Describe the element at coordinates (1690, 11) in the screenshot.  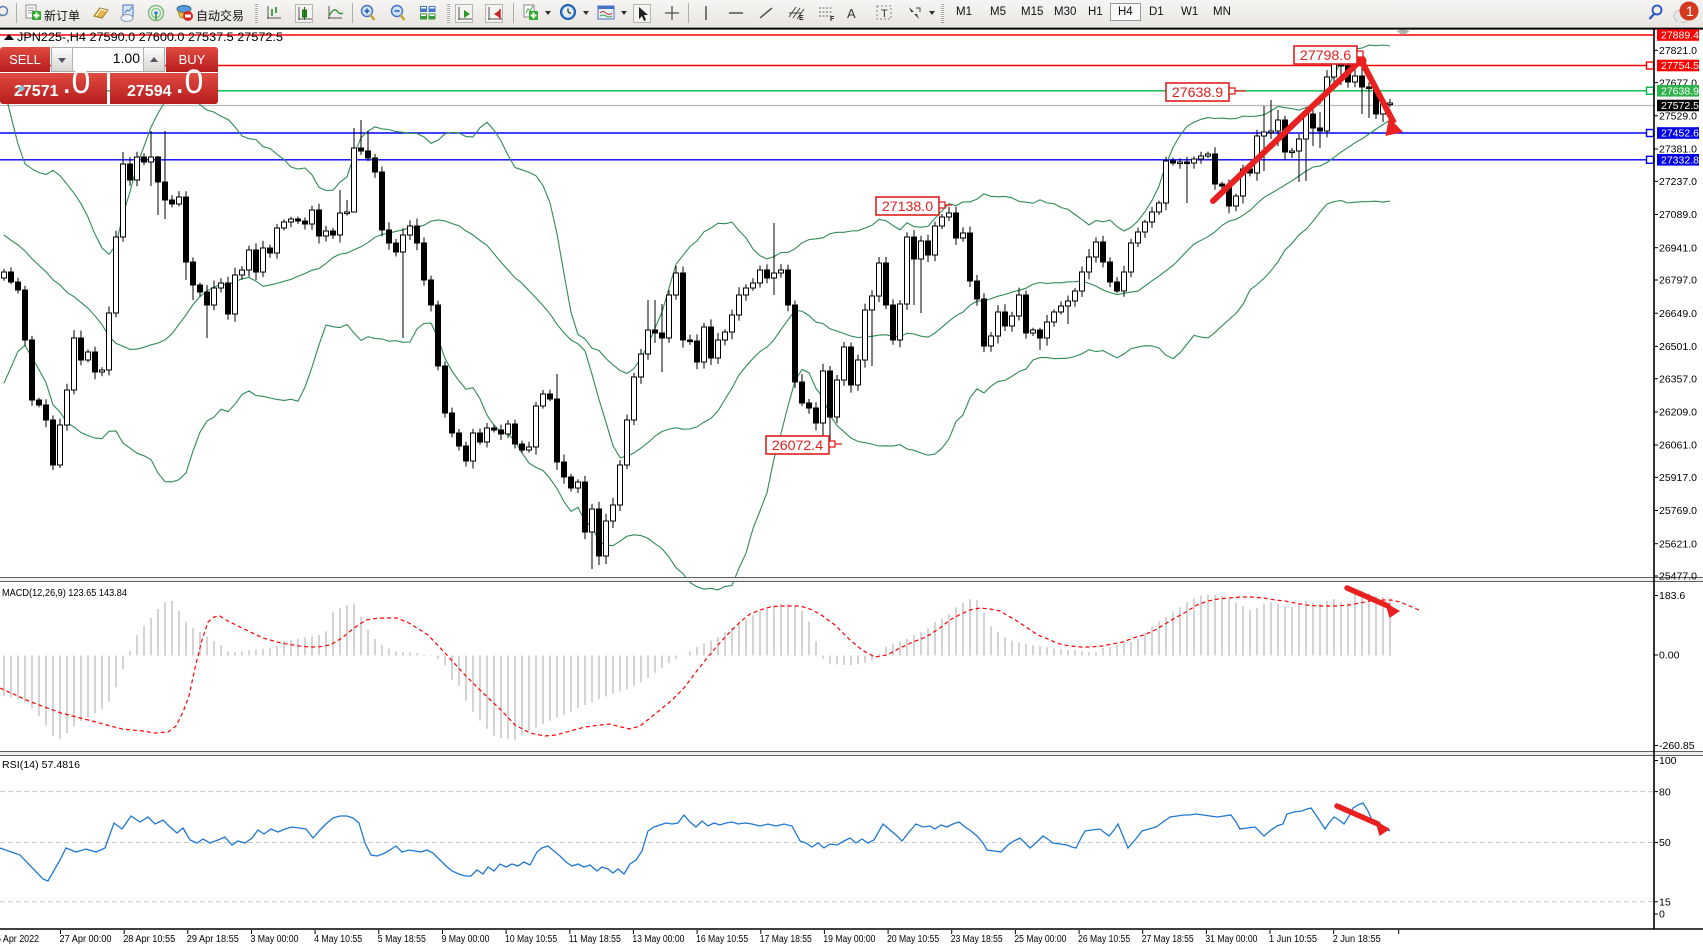
I see `svg-text: 1` at that location.